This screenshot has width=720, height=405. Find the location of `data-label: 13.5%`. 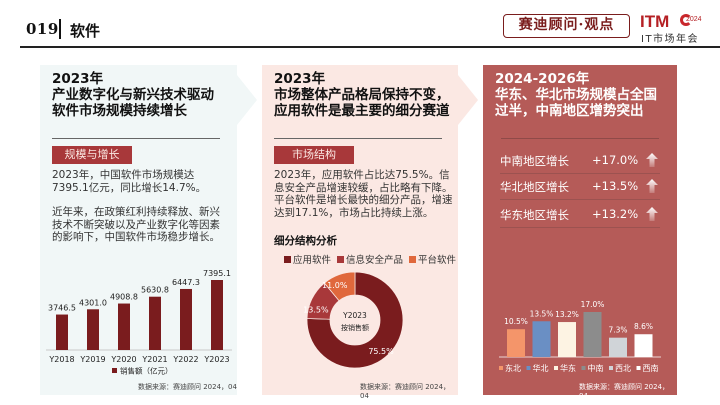

data-label: 13.5% is located at coordinates (542, 313).